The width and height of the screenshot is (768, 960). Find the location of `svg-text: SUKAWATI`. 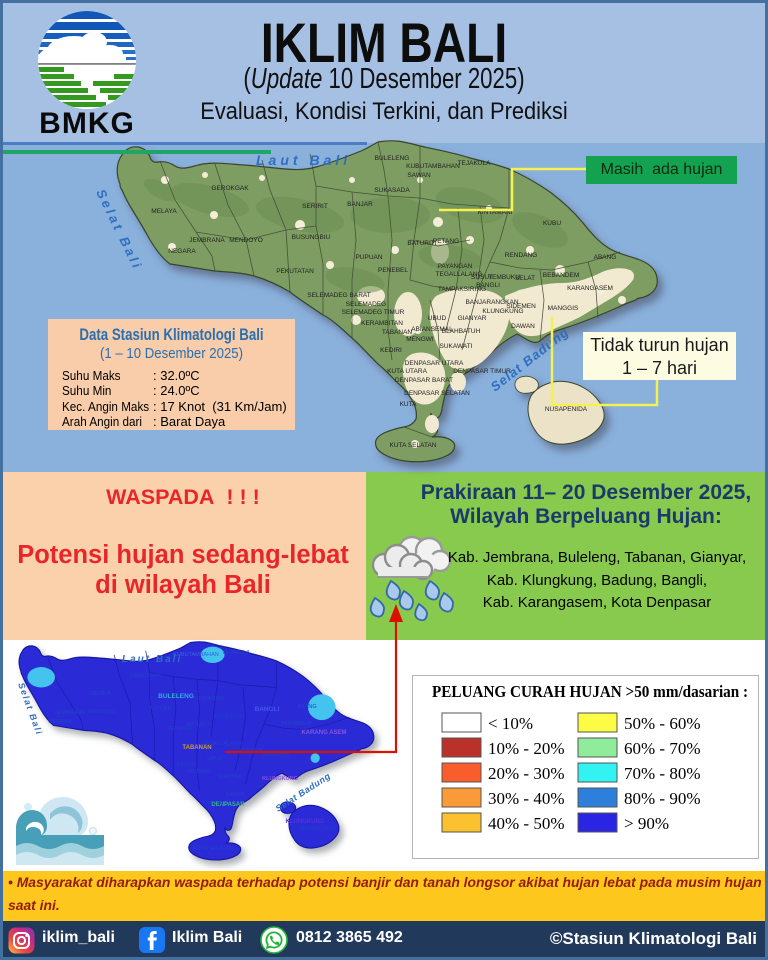

svg-text: SUKAWATI is located at coordinates (456, 346).